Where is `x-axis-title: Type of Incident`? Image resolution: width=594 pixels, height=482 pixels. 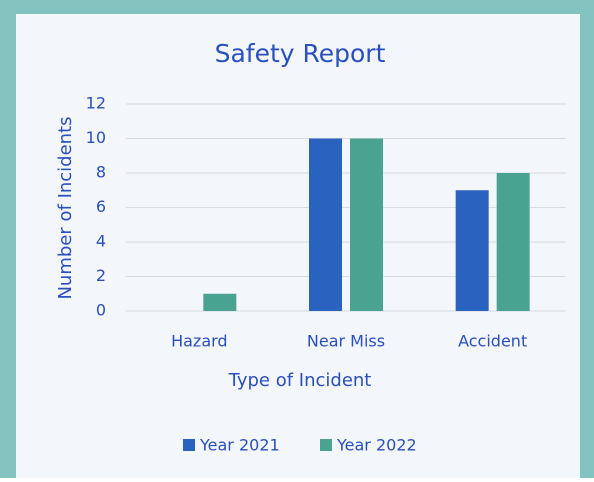
x-axis-title: Type of Incident is located at coordinates (300, 380).